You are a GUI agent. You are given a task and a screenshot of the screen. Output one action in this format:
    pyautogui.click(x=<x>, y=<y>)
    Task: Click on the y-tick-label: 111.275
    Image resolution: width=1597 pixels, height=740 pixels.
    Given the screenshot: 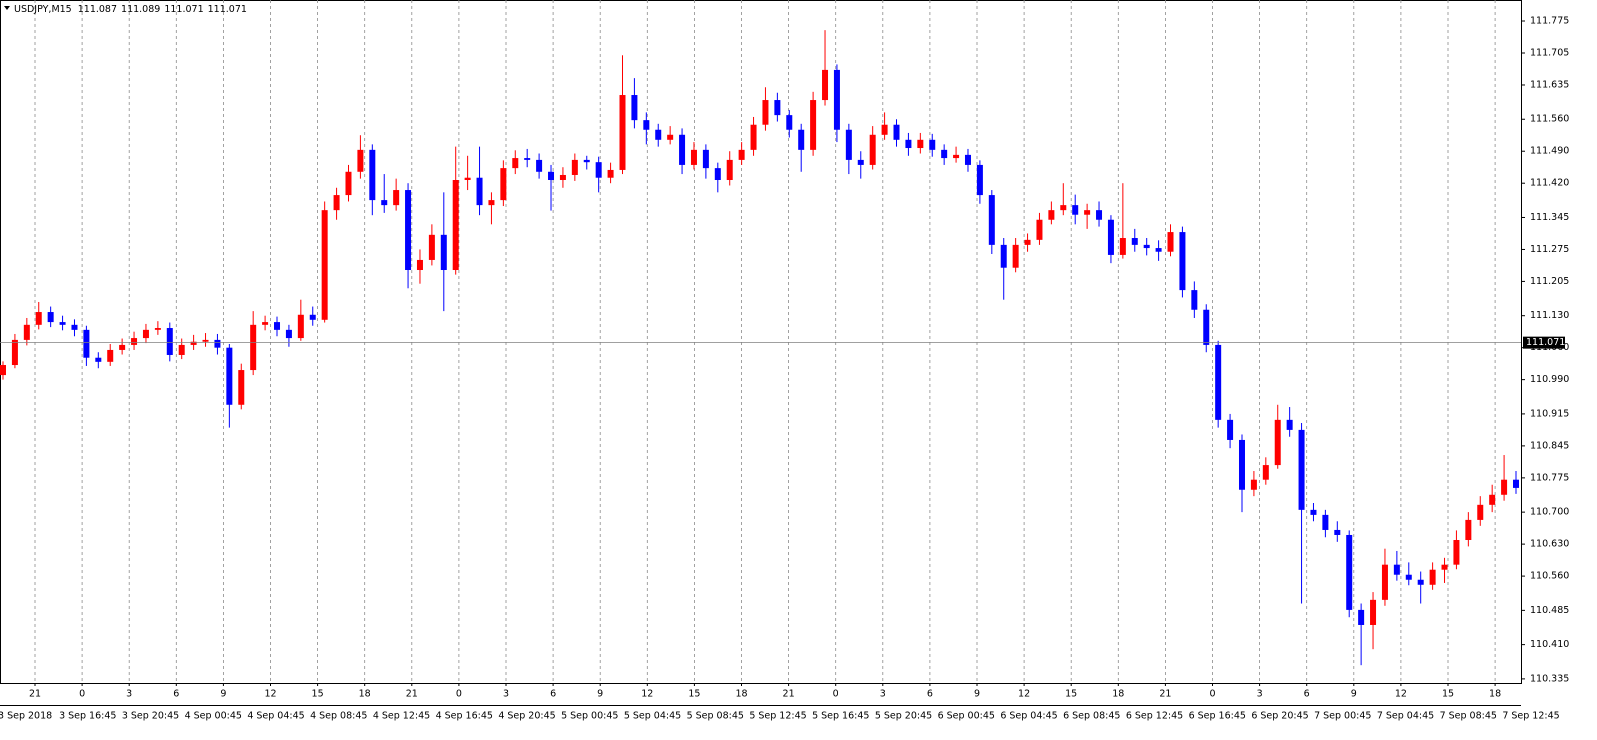 What is the action you would take?
    pyautogui.click(x=1549, y=249)
    